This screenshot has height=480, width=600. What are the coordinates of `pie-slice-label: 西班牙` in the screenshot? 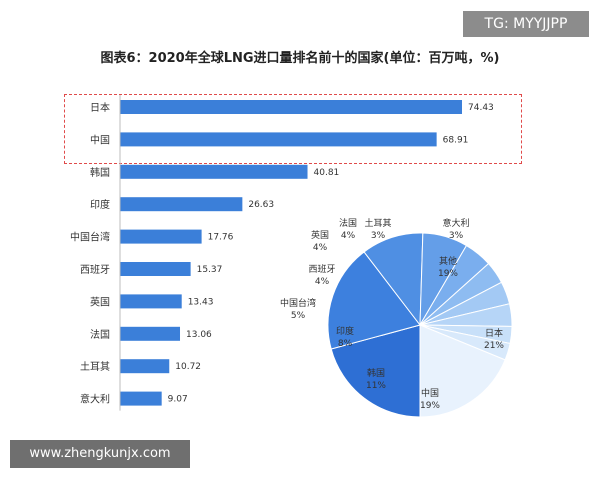 It's located at (321, 269).